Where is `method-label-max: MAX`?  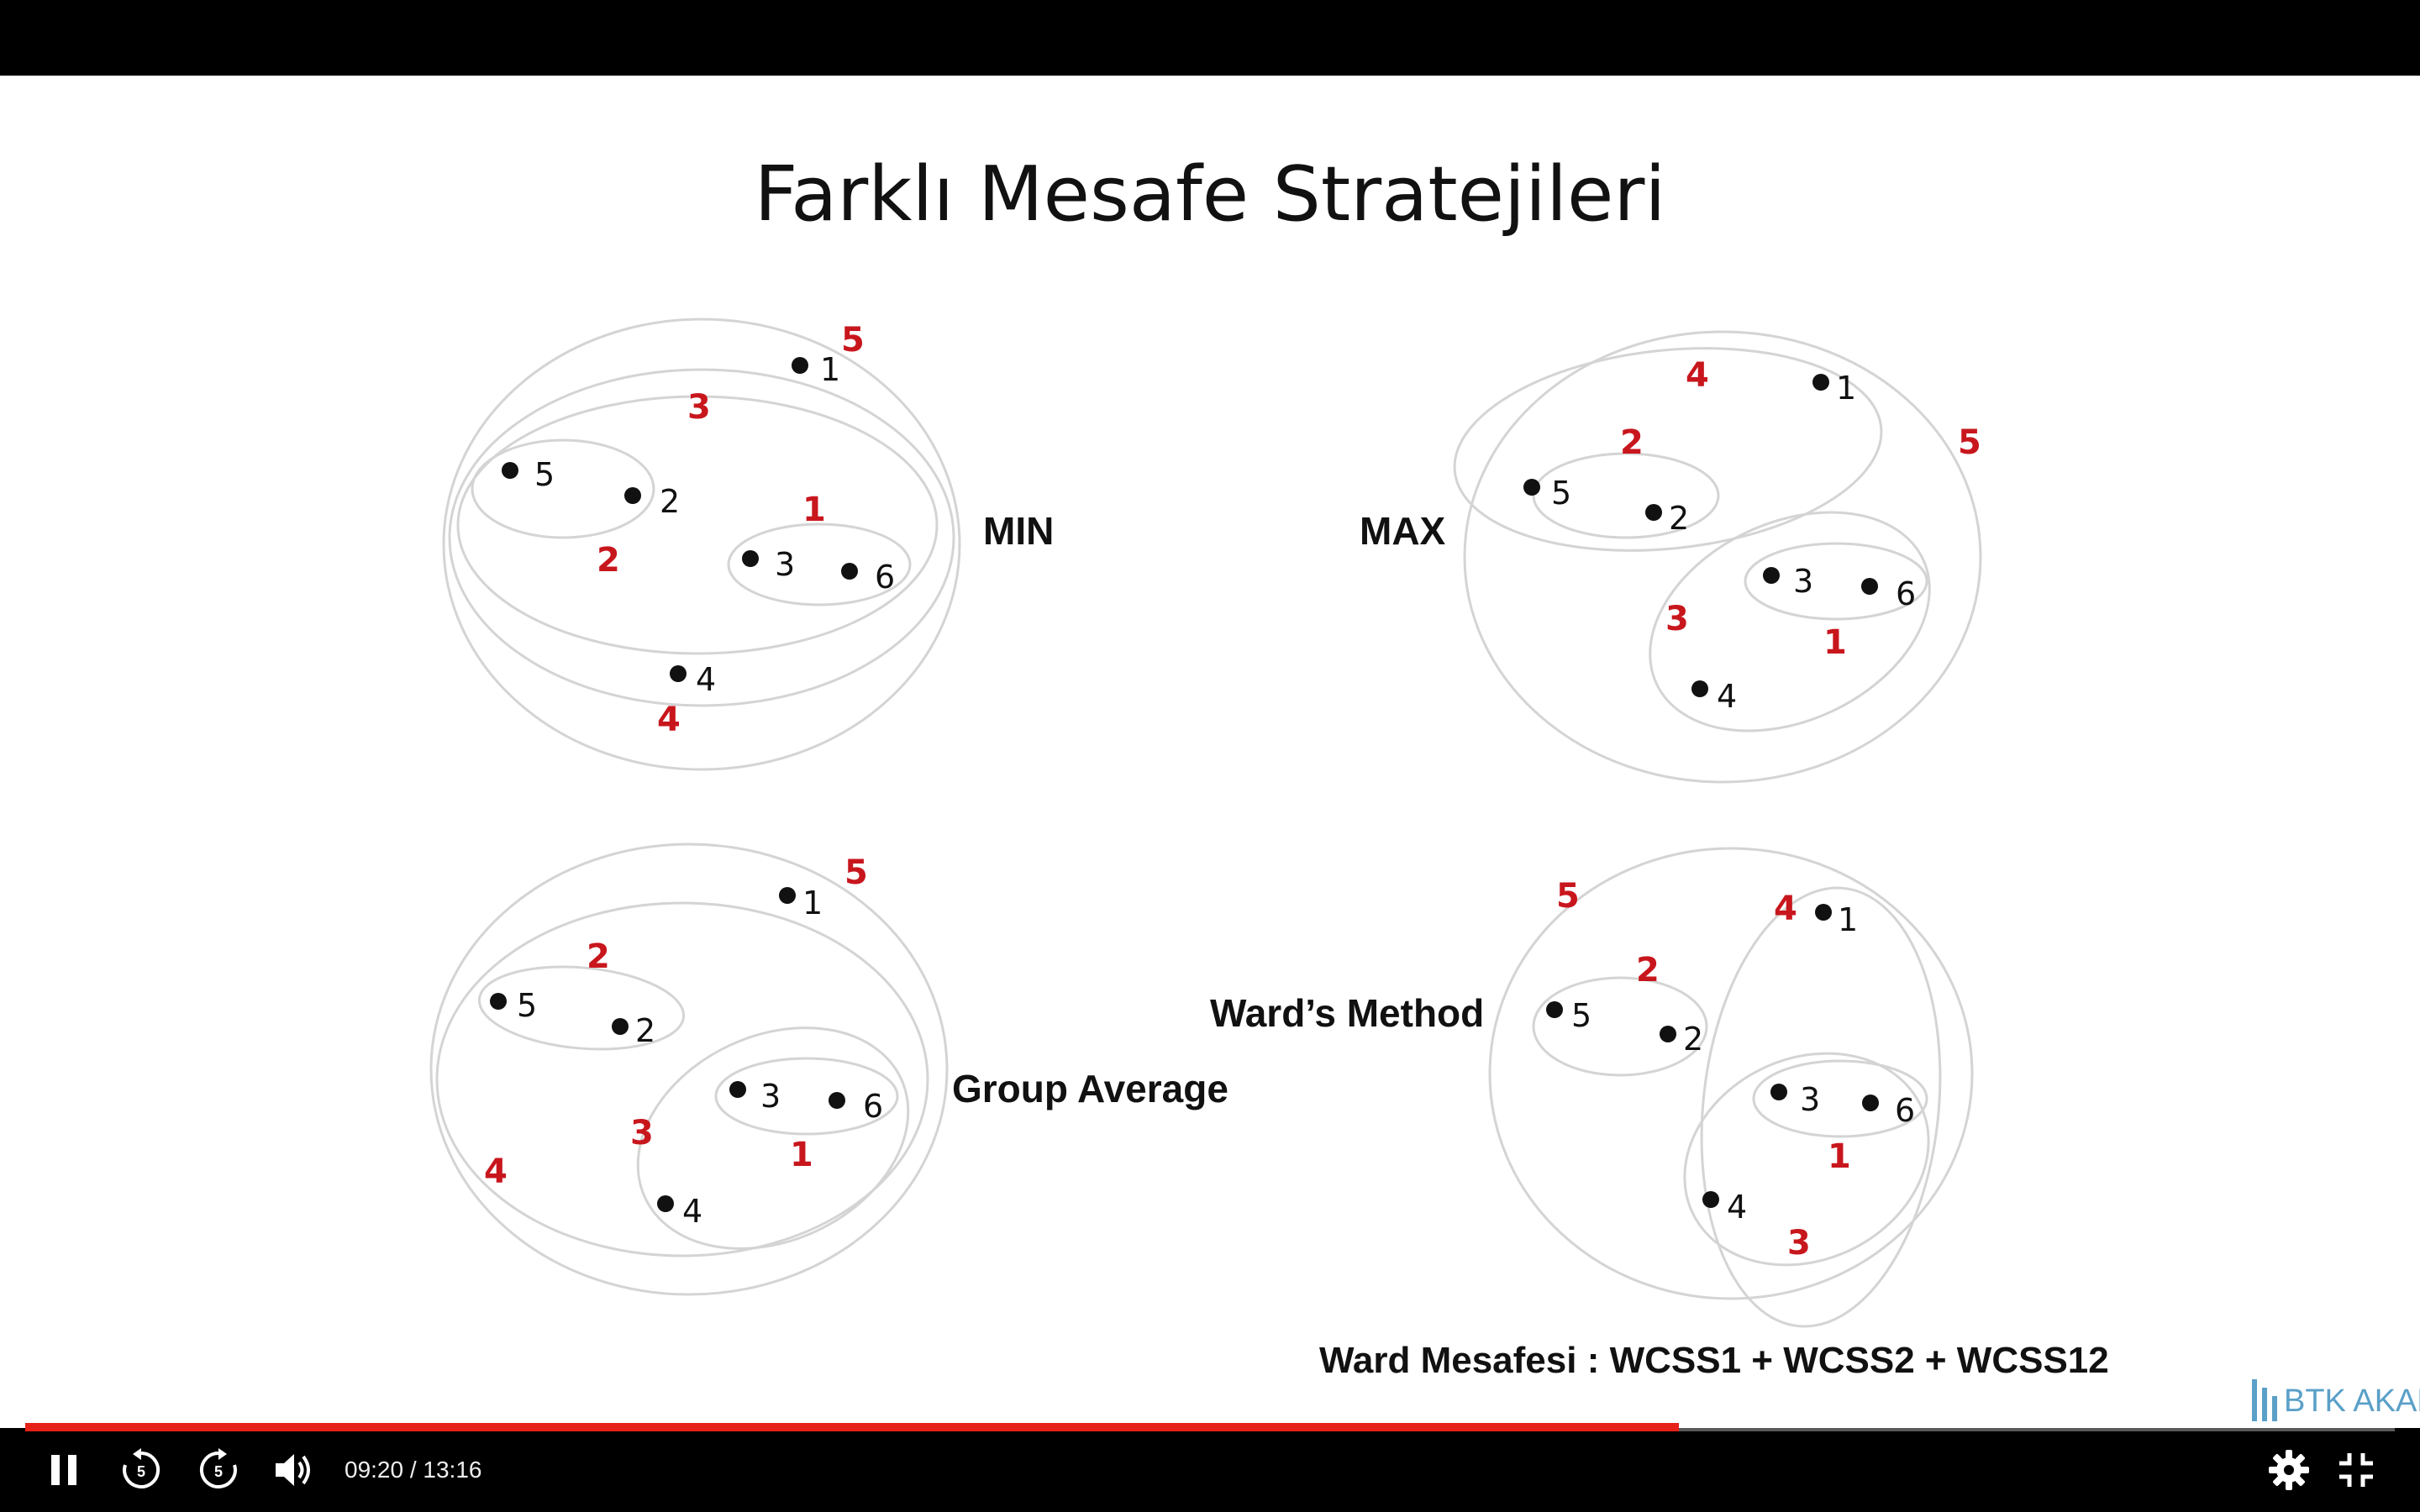
method-label-max: MAX is located at coordinates (1403, 531).